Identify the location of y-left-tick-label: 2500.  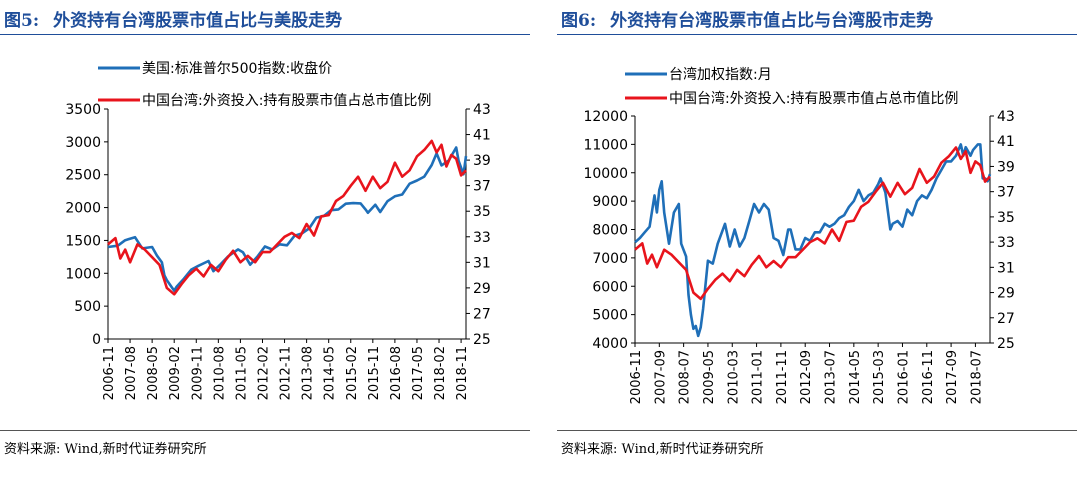
(83, 176).